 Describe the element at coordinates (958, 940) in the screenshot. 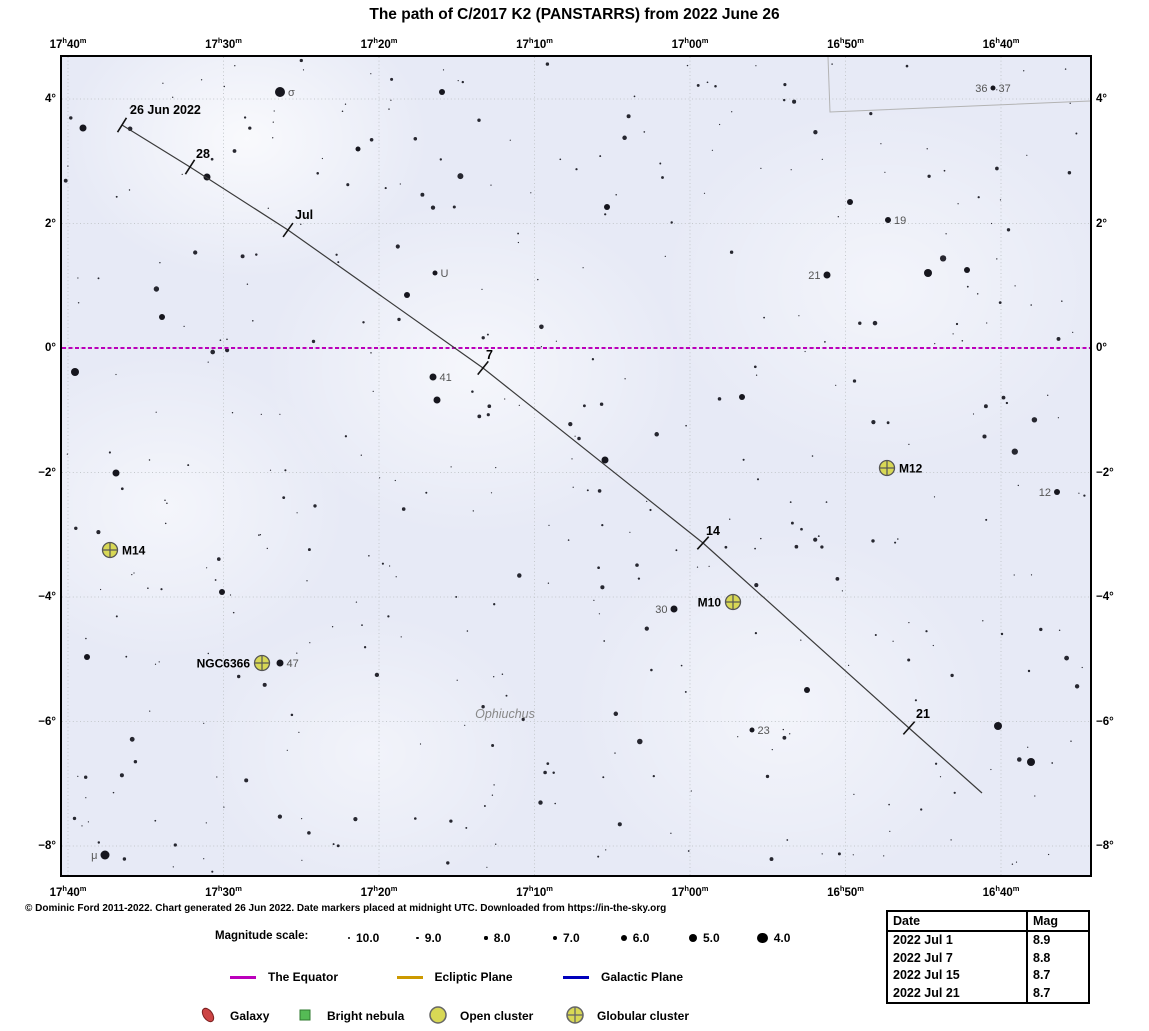

I see `table-cell-date: 2022 Jul 1` at that location.